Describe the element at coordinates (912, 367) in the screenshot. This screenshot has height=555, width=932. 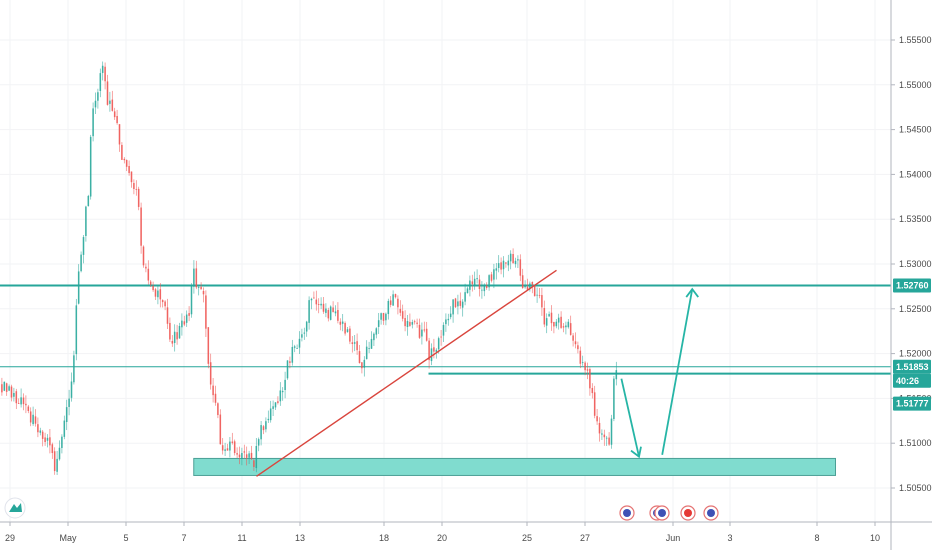
I see `current-price-badge: 1.51853` at that location.